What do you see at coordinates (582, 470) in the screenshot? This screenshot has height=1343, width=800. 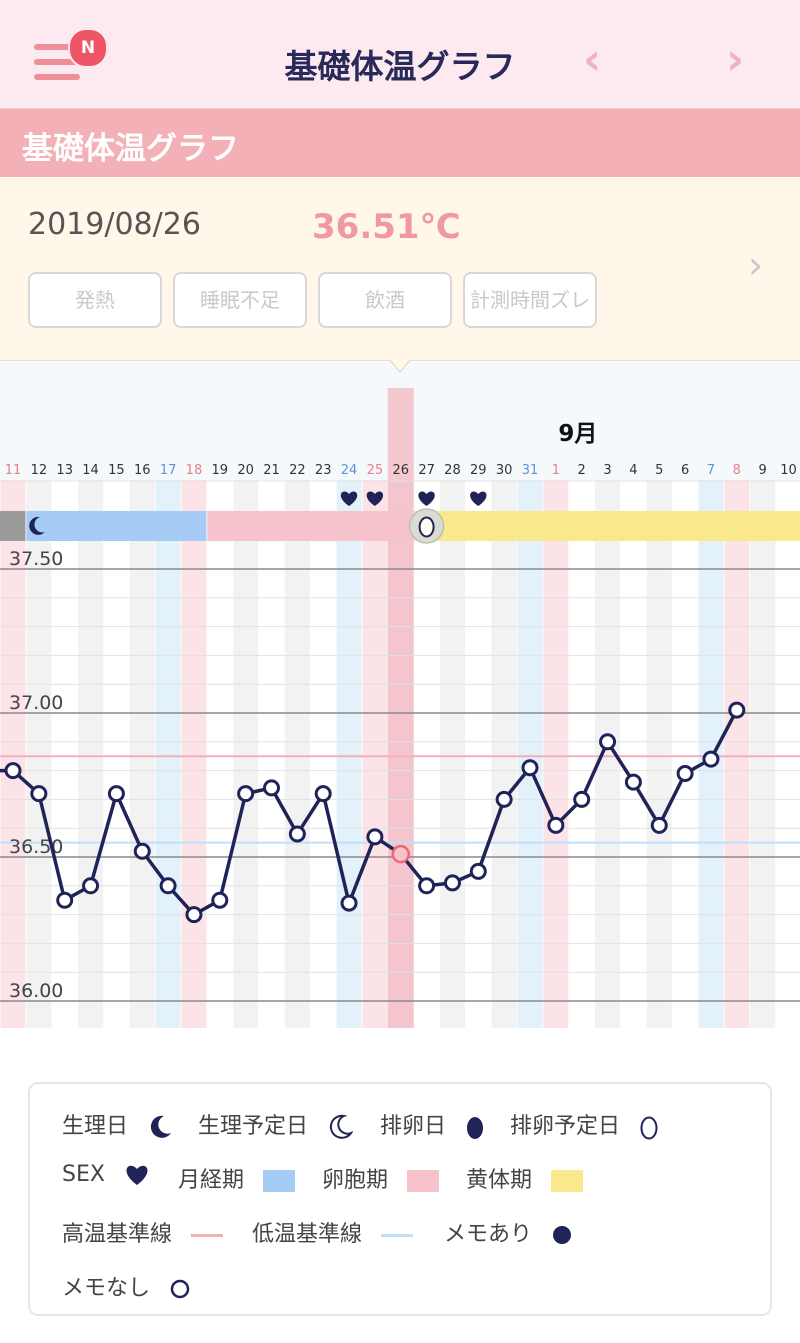 I see `day-label: 2` at bounding box center [582, 470].